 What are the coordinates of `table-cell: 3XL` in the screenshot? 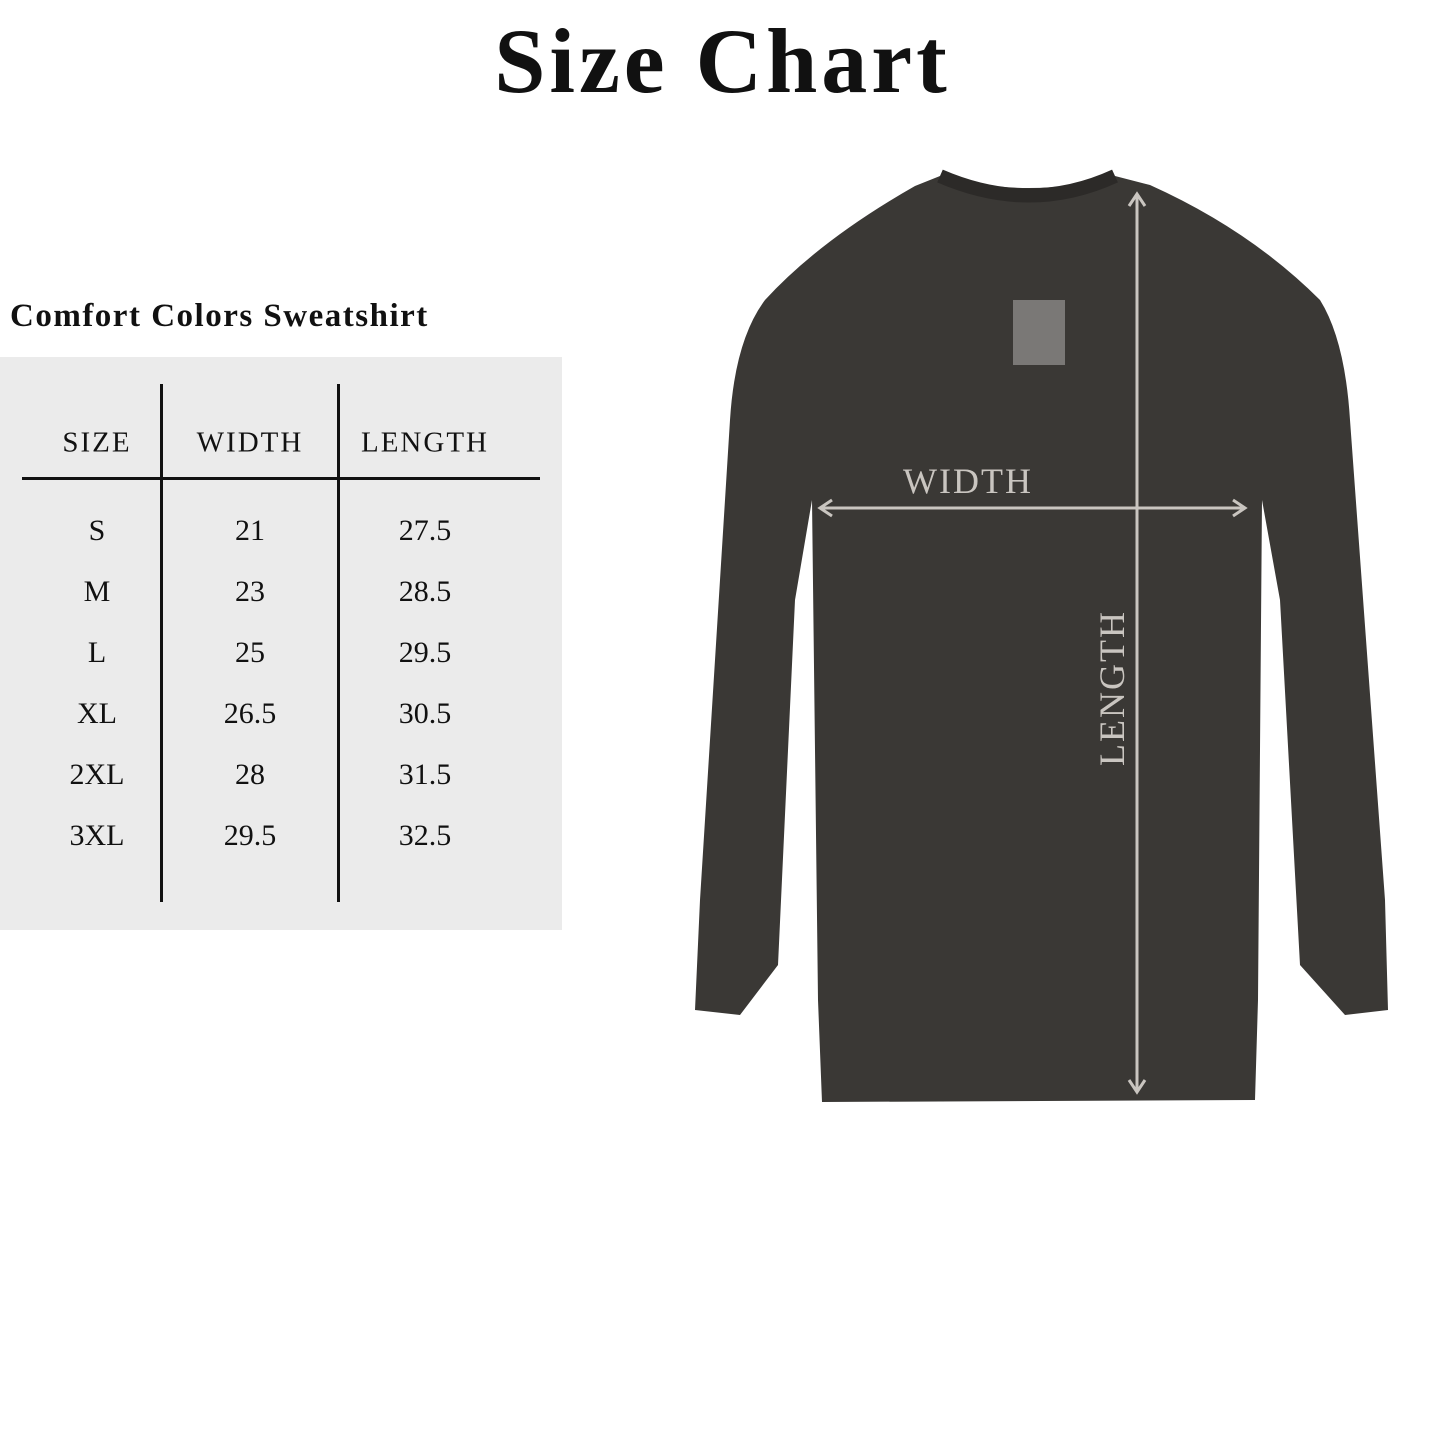 It's located at (97, 835).